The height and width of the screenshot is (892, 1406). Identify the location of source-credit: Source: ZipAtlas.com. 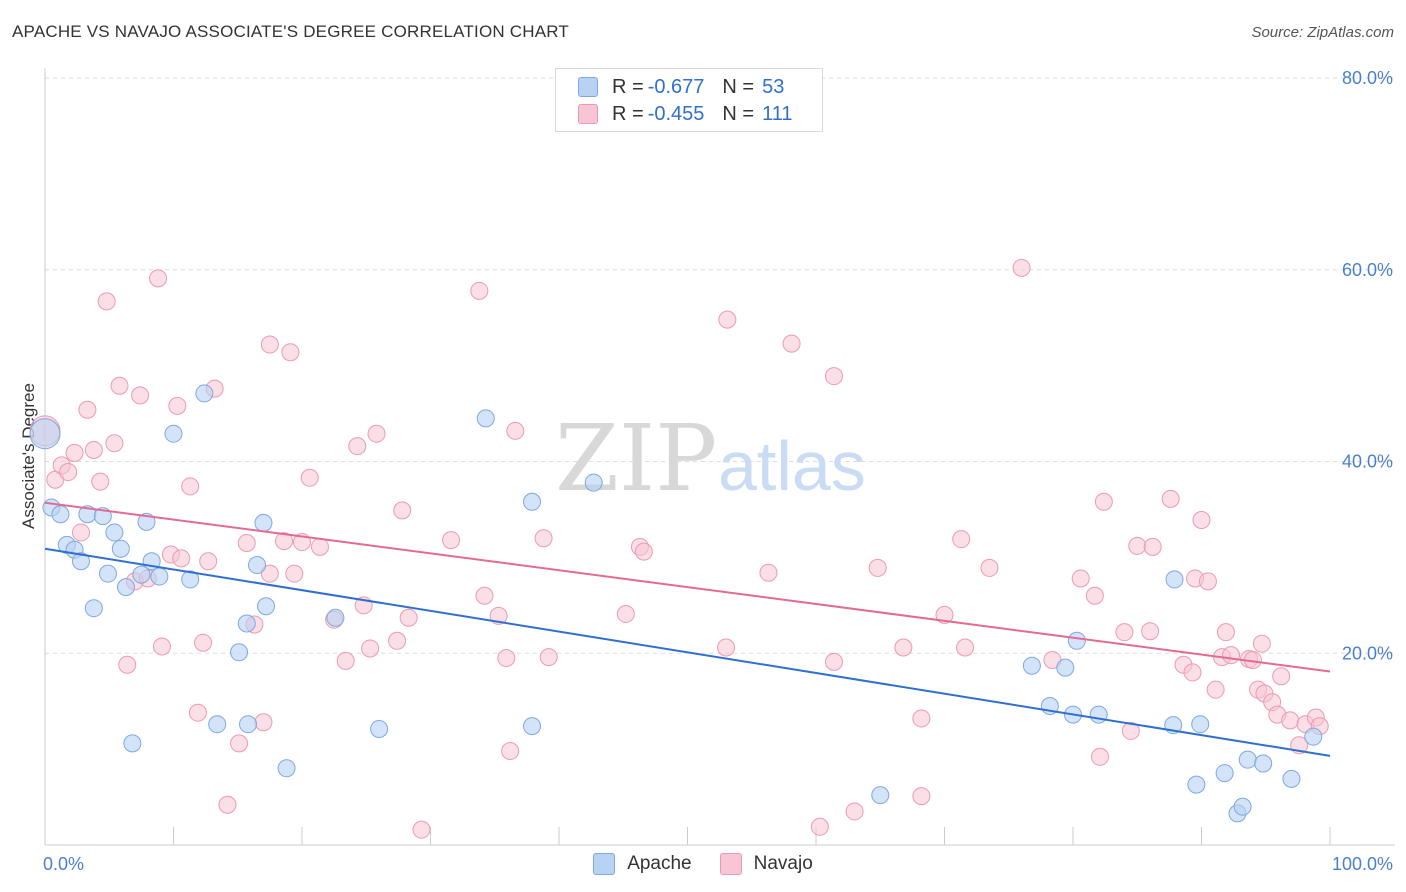
(1322, 32).